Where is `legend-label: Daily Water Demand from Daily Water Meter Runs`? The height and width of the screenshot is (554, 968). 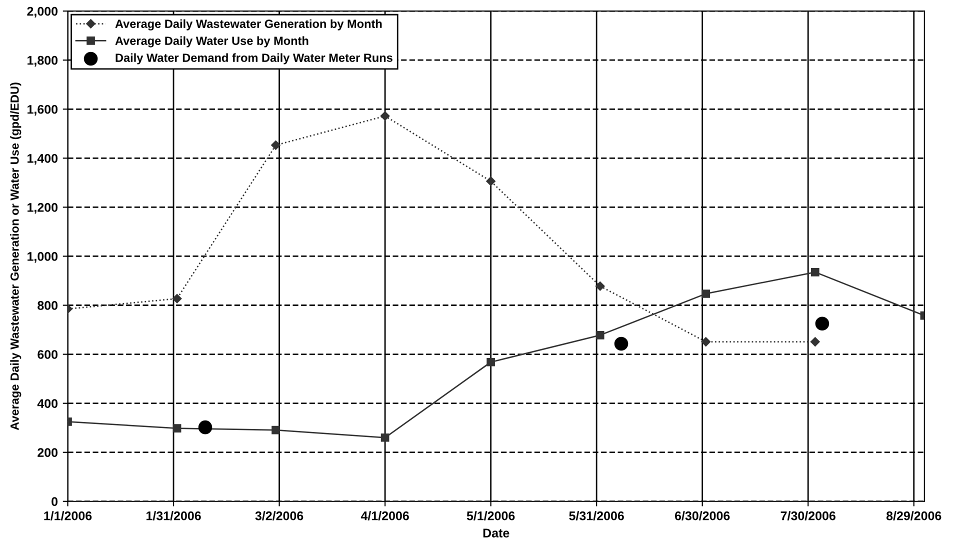 legend-label: Daily Water Demand from Daily Water Meter Runs is located at coordinates (254, 58).